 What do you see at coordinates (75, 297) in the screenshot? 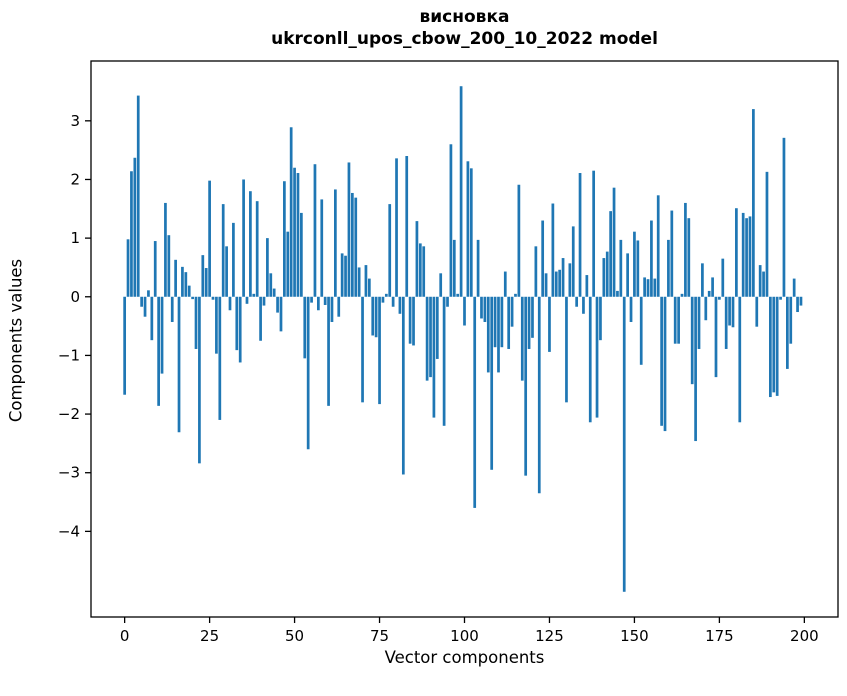
I see `y-tick-label: 0` at bounding box center [75, 297].